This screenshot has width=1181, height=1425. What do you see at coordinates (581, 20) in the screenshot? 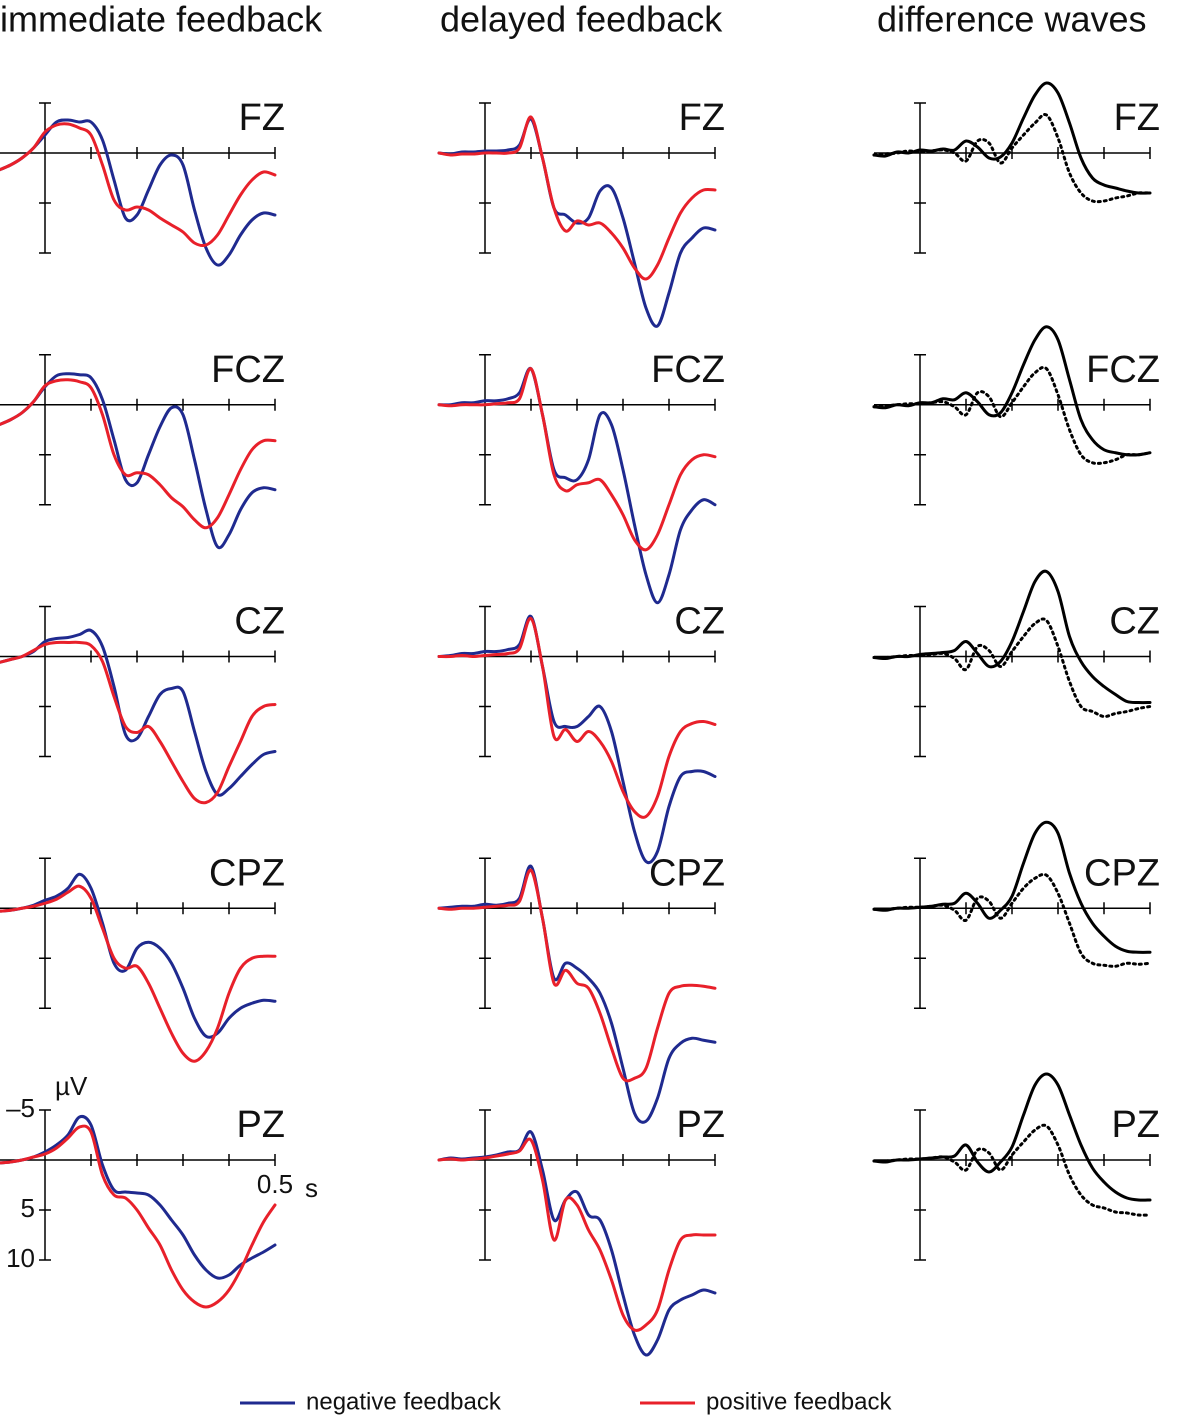
I see `column-title: delayed feedback` at bounding box center [581, 20].